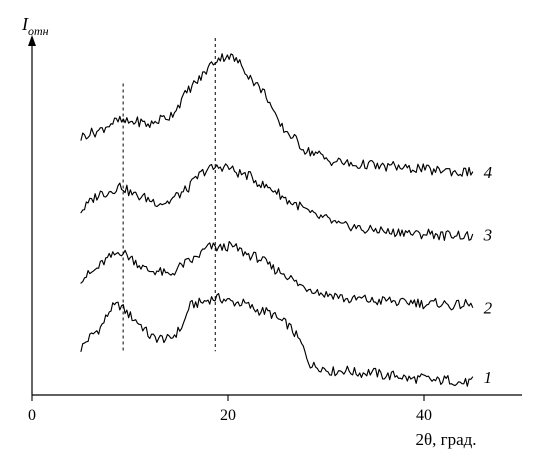 Image resolution: width=533 pixels, height=475 pixels. I want to click on y-axis-label: Iотн, so click(35, 26).